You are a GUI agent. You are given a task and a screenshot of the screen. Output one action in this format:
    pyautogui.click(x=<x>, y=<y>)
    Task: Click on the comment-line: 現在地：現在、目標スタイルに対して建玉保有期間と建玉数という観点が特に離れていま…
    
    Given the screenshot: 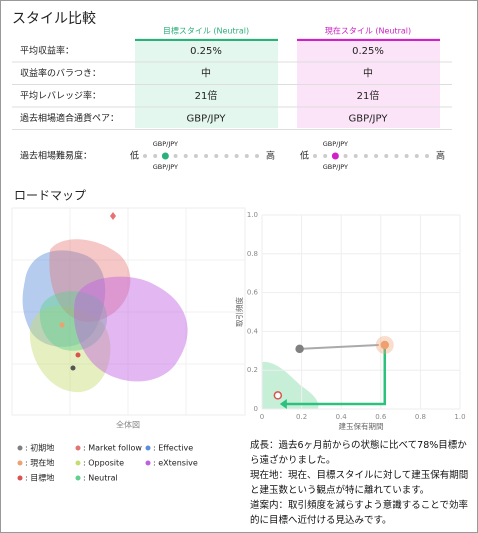 What is the action you would take?
    pyautogui.click(x=359, y=483)
    